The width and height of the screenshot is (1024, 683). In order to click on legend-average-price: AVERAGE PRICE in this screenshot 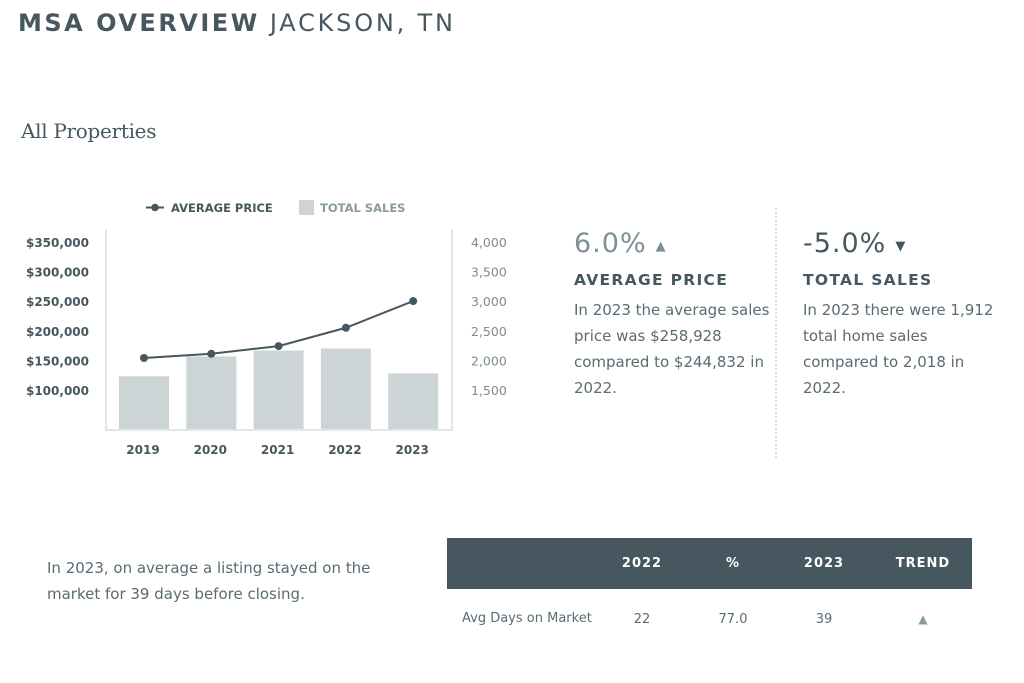, I will do `click(222, 208)`.